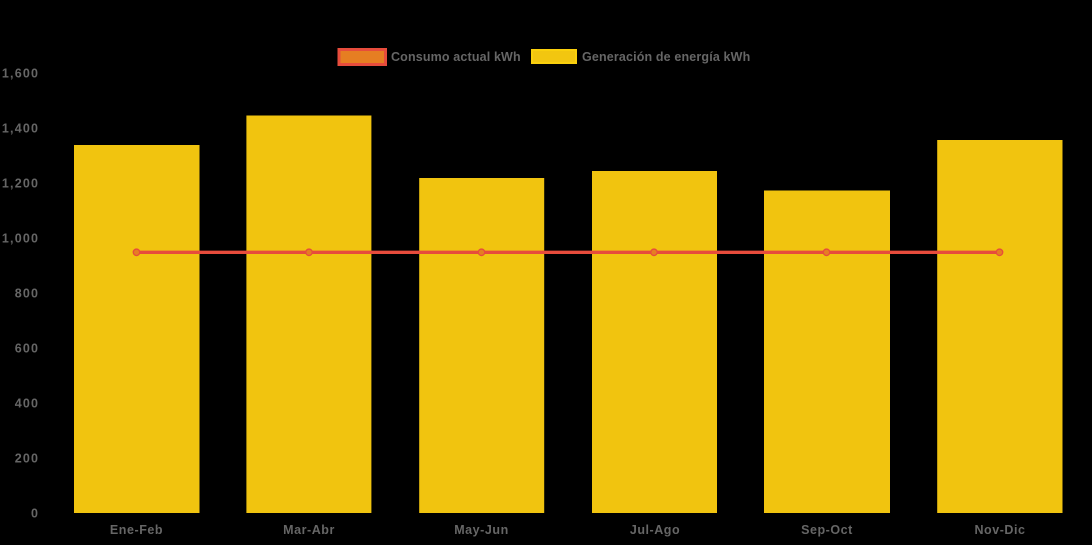 Image resolution: width=1092 pixels, height=545 pixels. I want to click on svg-text: Mar-Abr, so click(309, 530).